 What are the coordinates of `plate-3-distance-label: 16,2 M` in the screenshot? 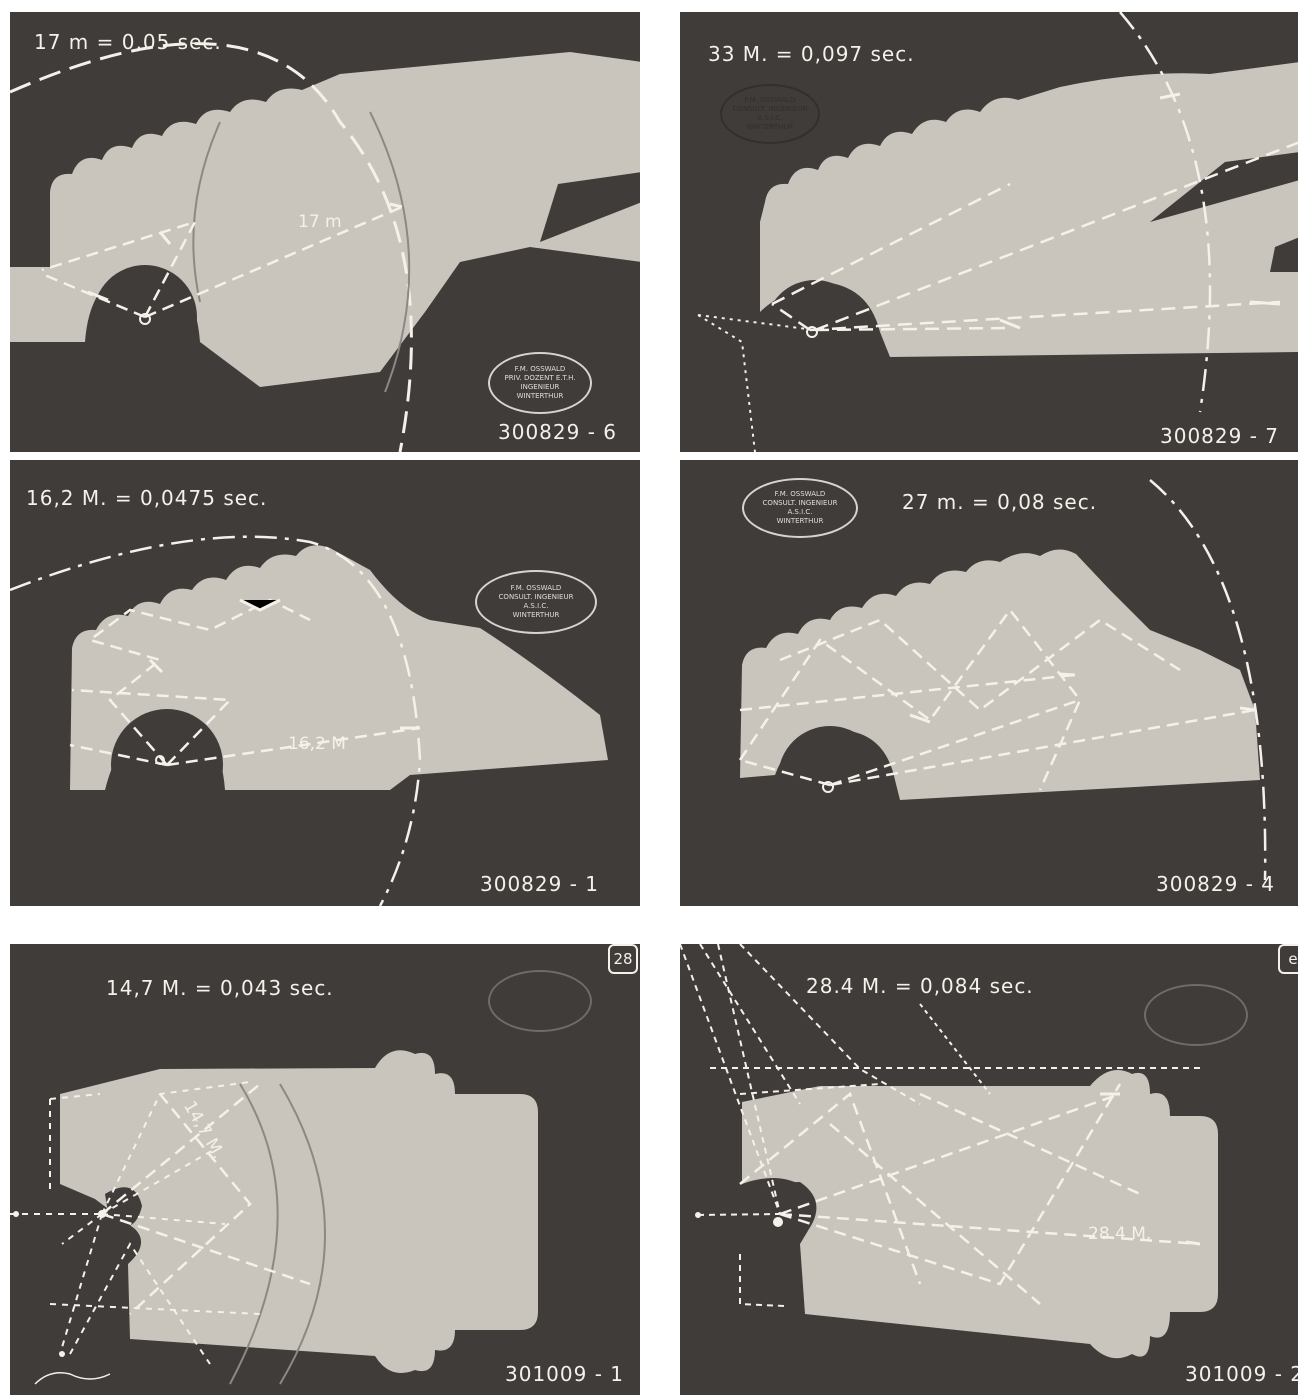 It's located at (317, 744).